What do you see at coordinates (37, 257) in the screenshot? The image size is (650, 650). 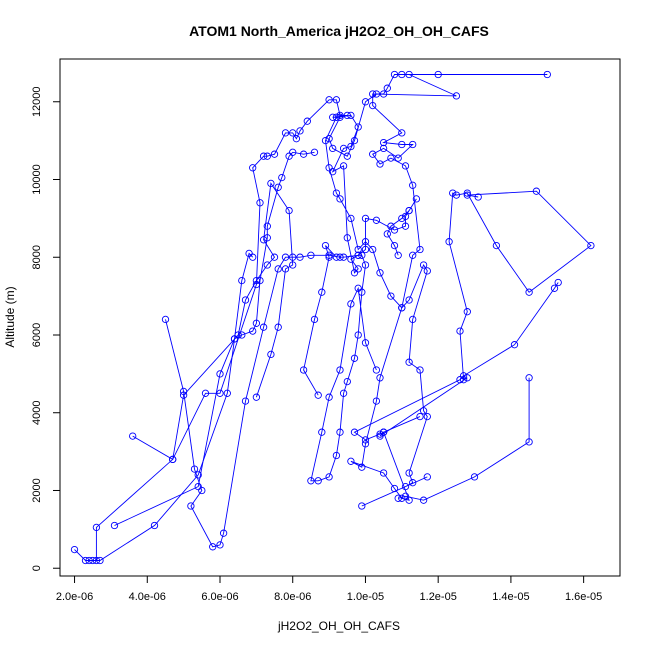 I see `y-tick-label: 8000` at bounding box center [37, 257].